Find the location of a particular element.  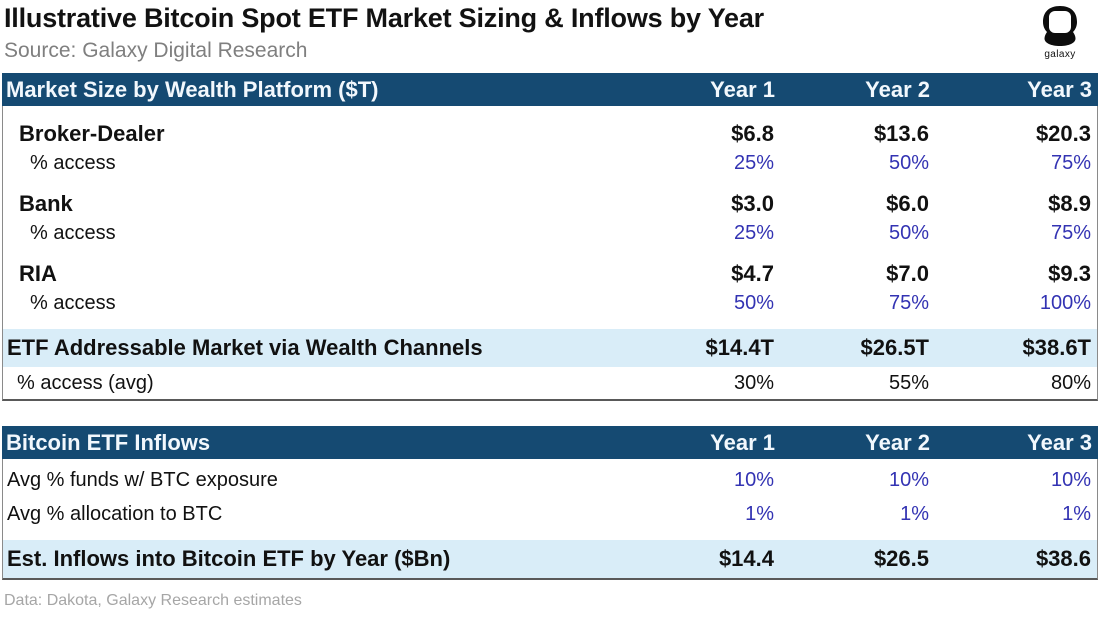

galaxy-logo-label: galaxy is located at coordinates (1060, 54).